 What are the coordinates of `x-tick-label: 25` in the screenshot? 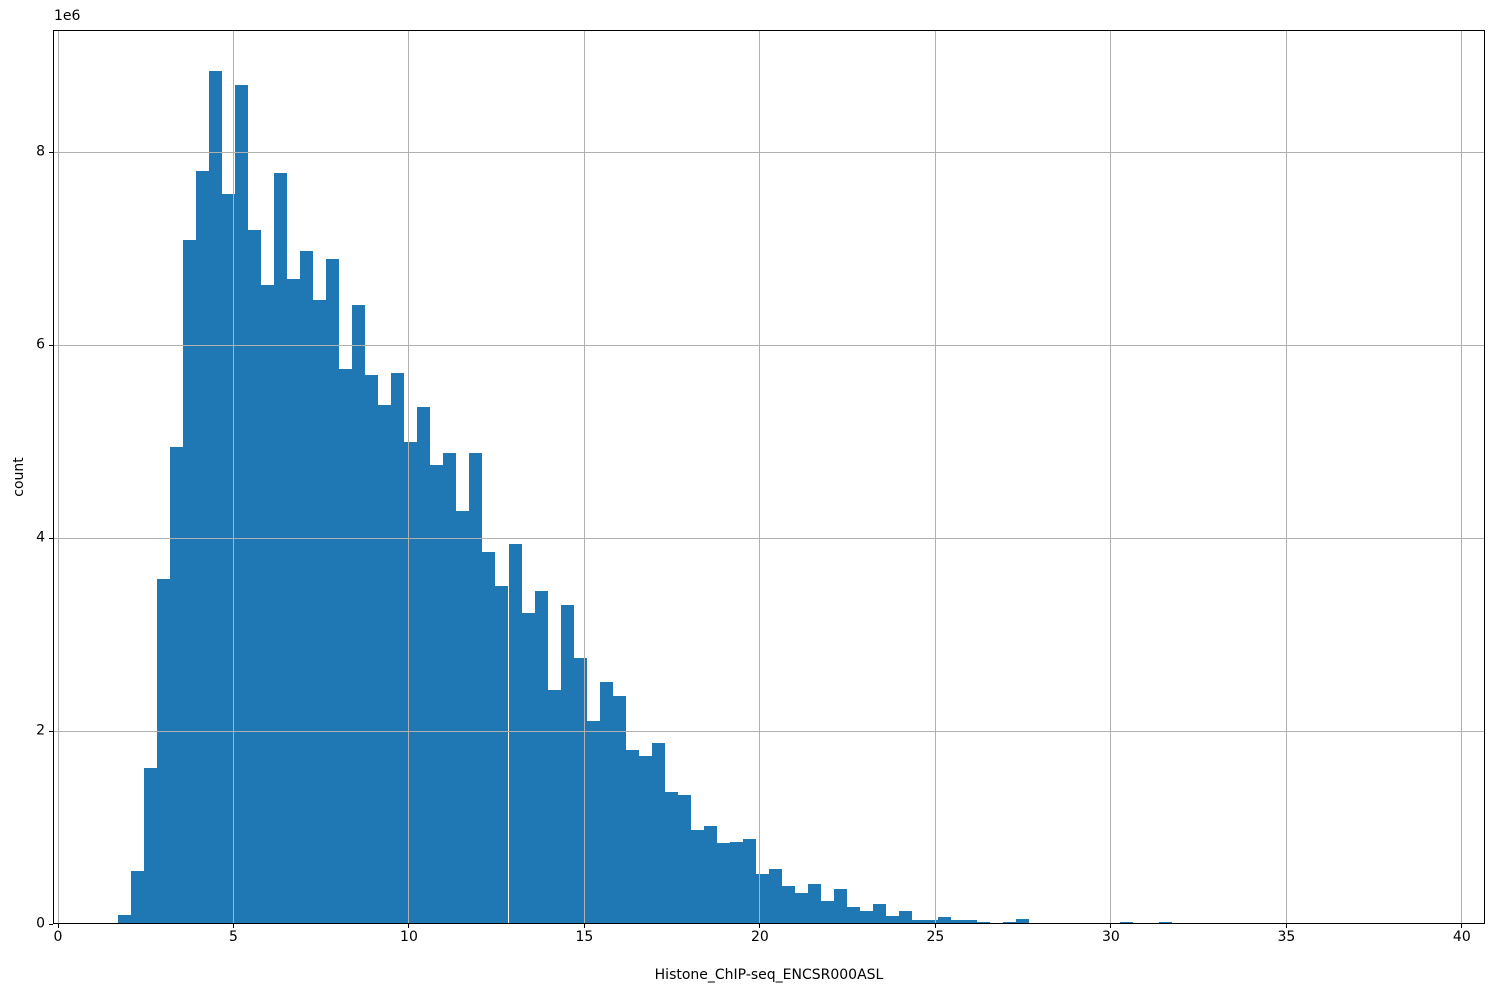 It's located at (935, 937).